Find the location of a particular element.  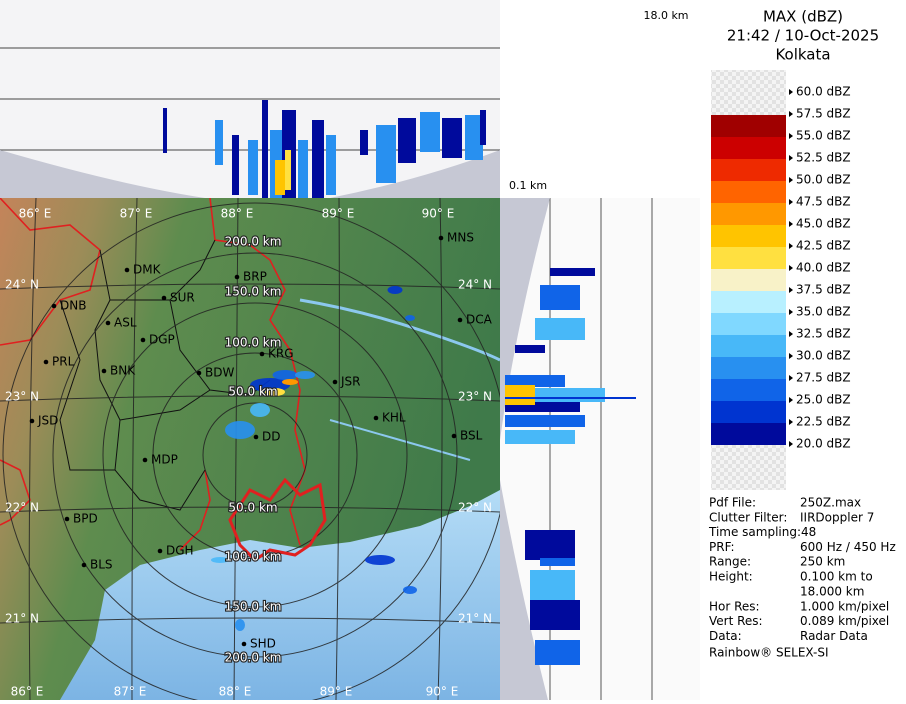

info-value: 18.000 km is located at coordinates (832, 592).